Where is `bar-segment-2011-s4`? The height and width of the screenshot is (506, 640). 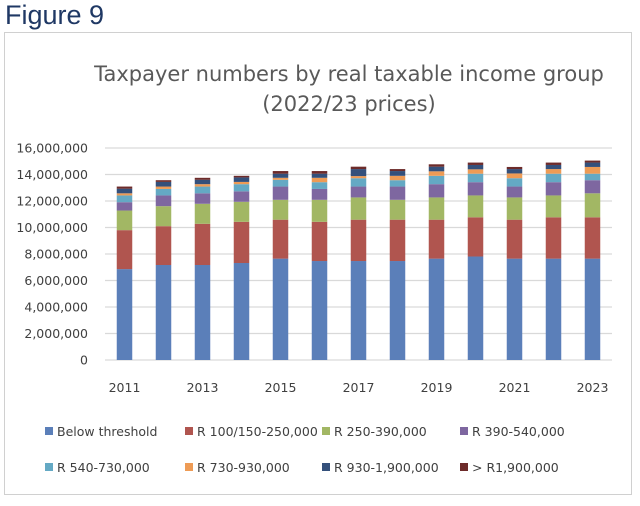
bar-segment-2011-s4 is located at coordinates (124, 199).